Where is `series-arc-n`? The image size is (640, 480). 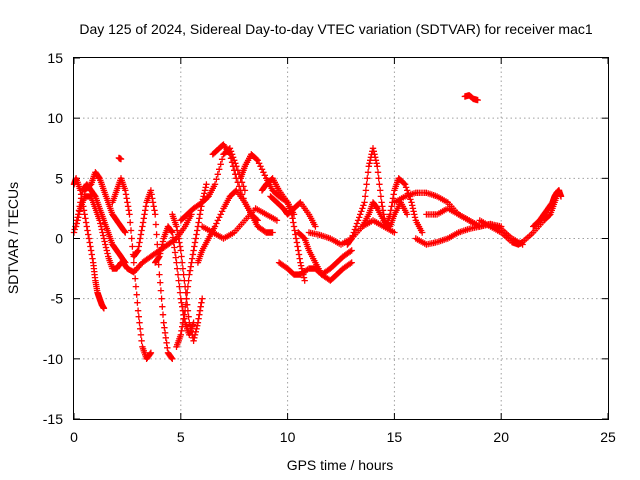
series-arc-n is located at coordinates (240, 223).